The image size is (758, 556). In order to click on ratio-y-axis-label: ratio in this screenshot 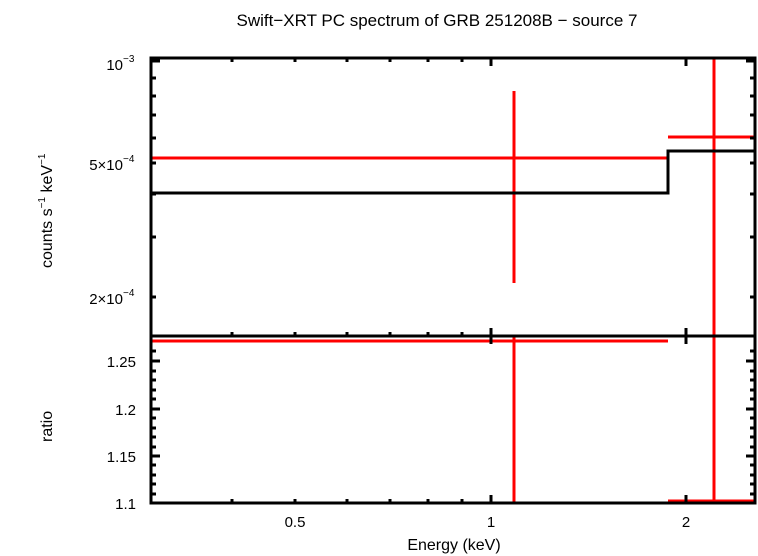, I will do `click(47, 426)`.